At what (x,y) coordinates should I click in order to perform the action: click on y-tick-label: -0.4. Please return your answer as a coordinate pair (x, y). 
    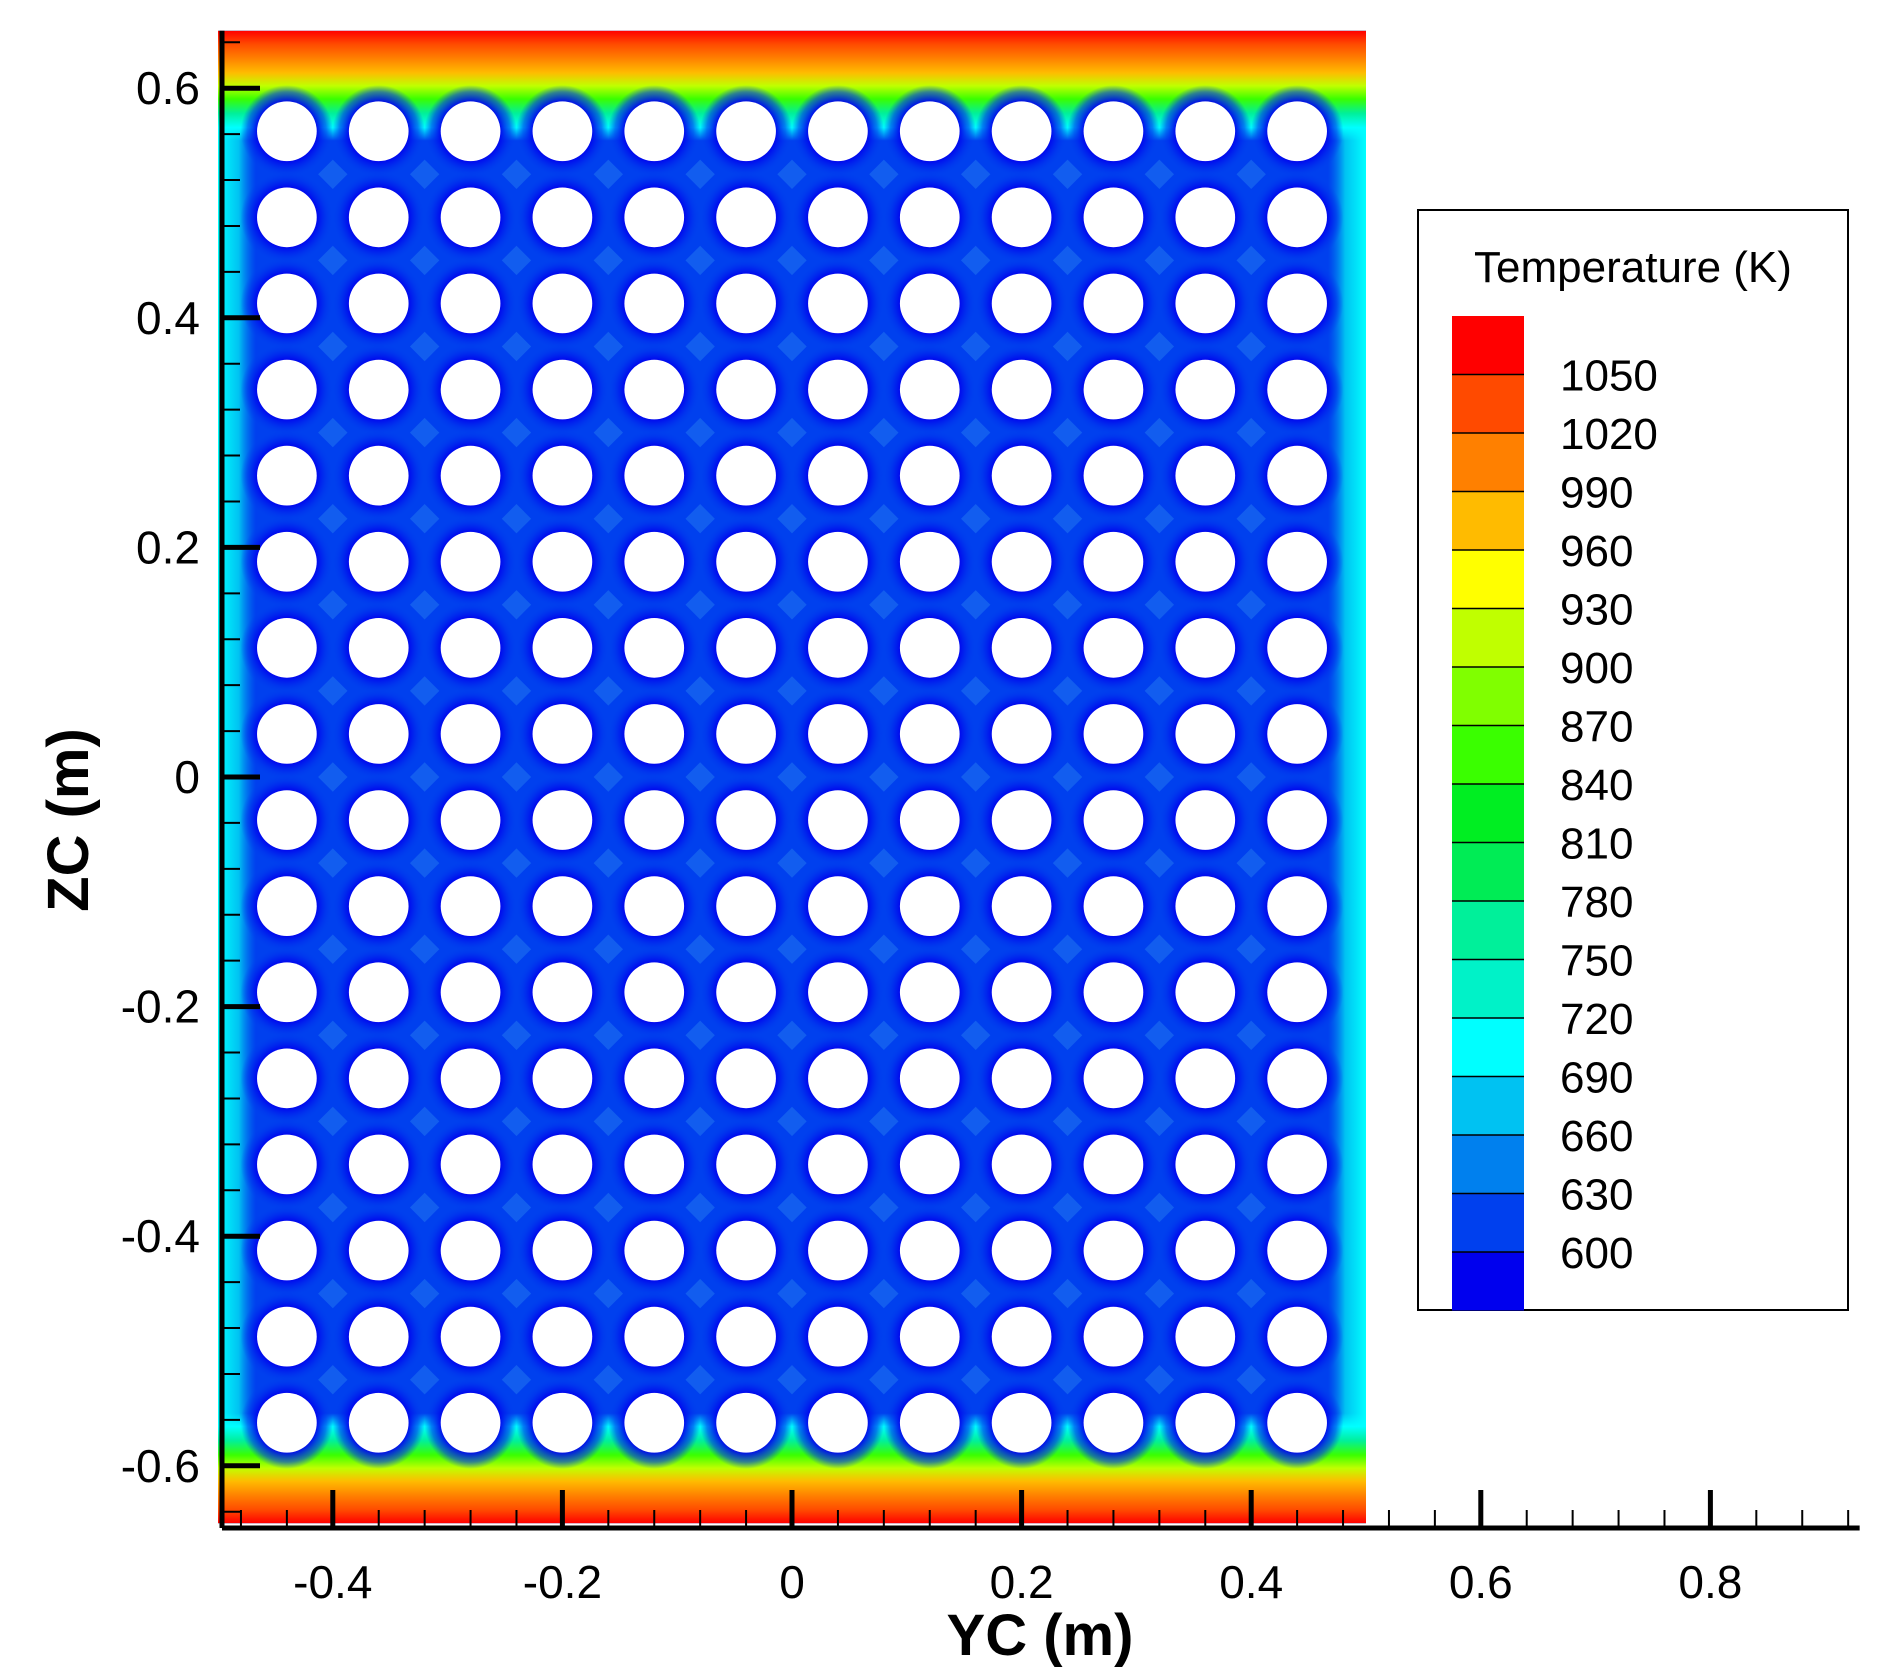
    Looking at the image, I should click on (160, 1236).